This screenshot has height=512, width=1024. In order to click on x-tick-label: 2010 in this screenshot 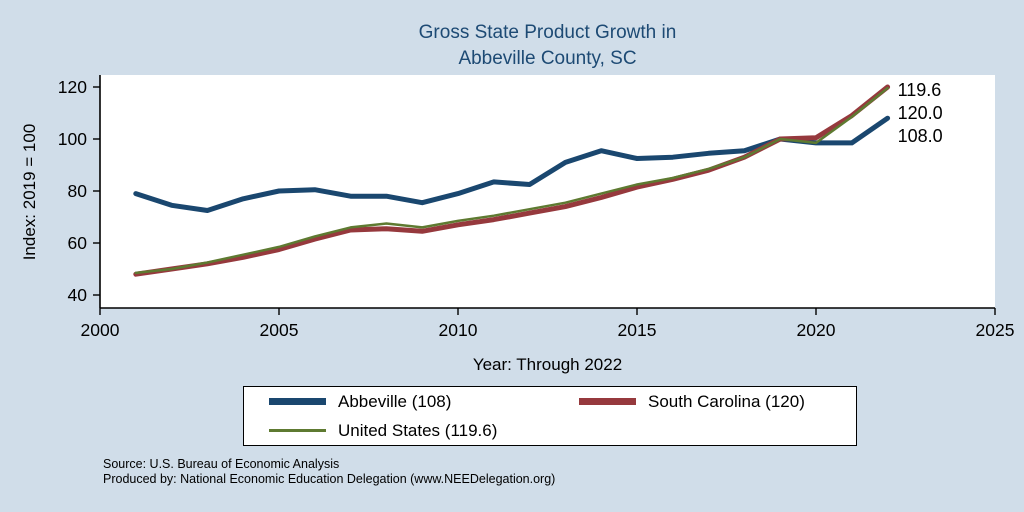, I will do `click(458, 330)`.